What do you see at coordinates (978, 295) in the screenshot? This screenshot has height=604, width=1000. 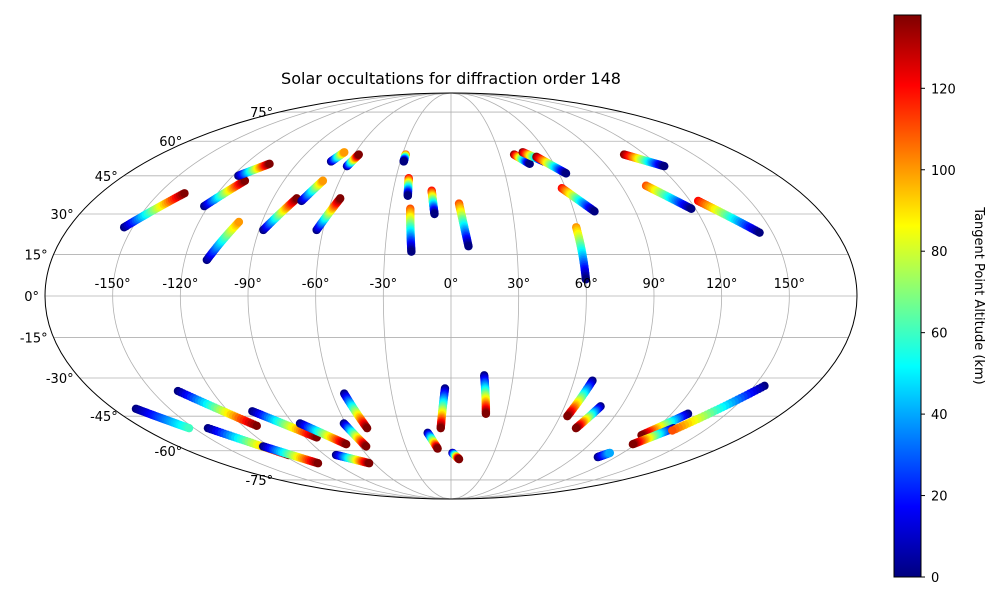 I see `colorbar-label: Tangent Point Altitude (km)` at bounding box center [978, 295].